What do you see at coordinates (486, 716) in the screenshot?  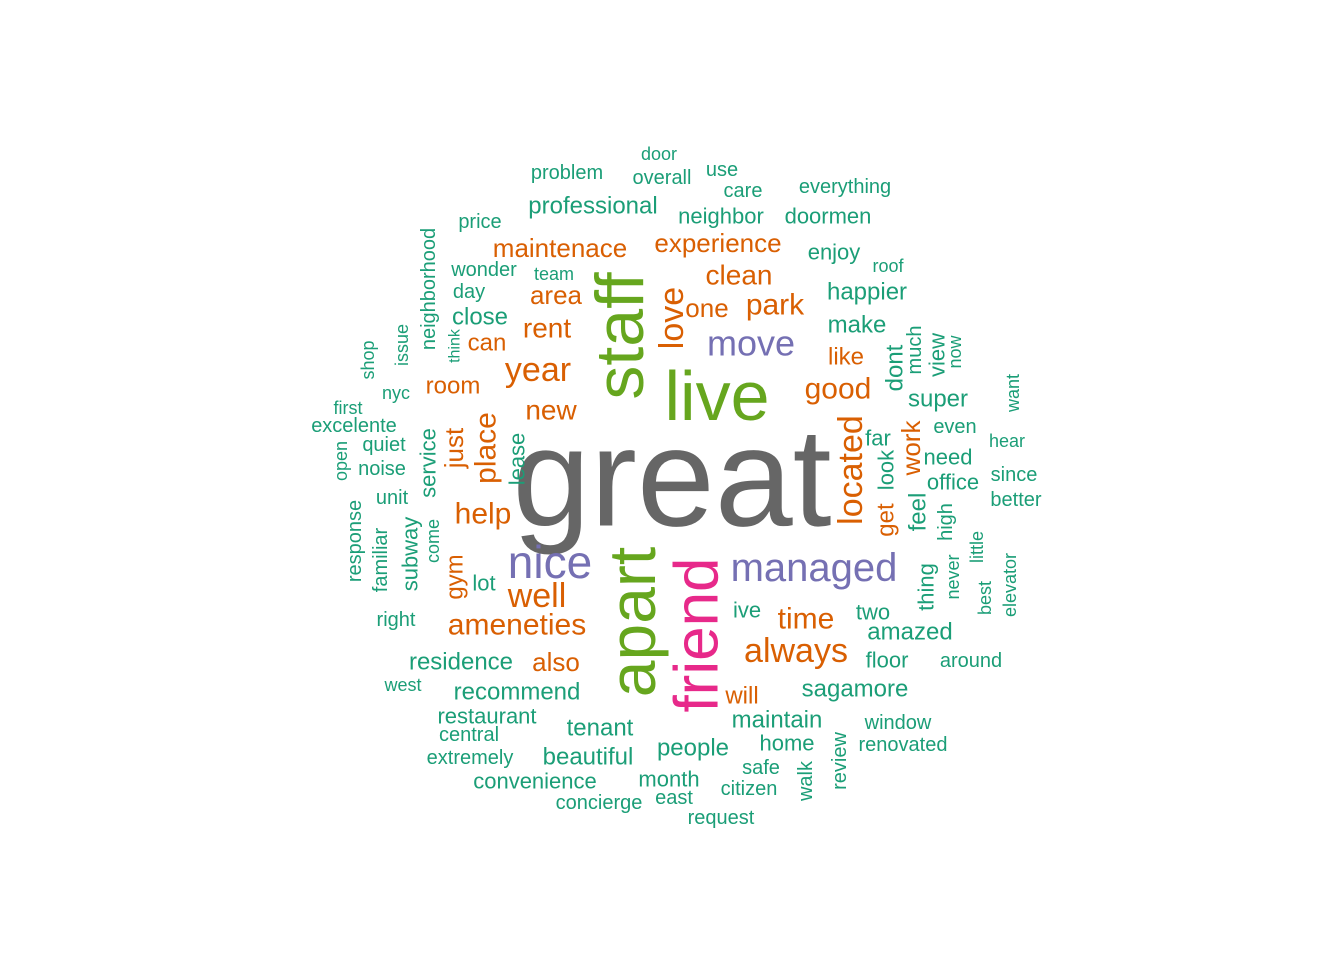 I see `word-restaurant: restaurant` at bounding box center [486, 716].